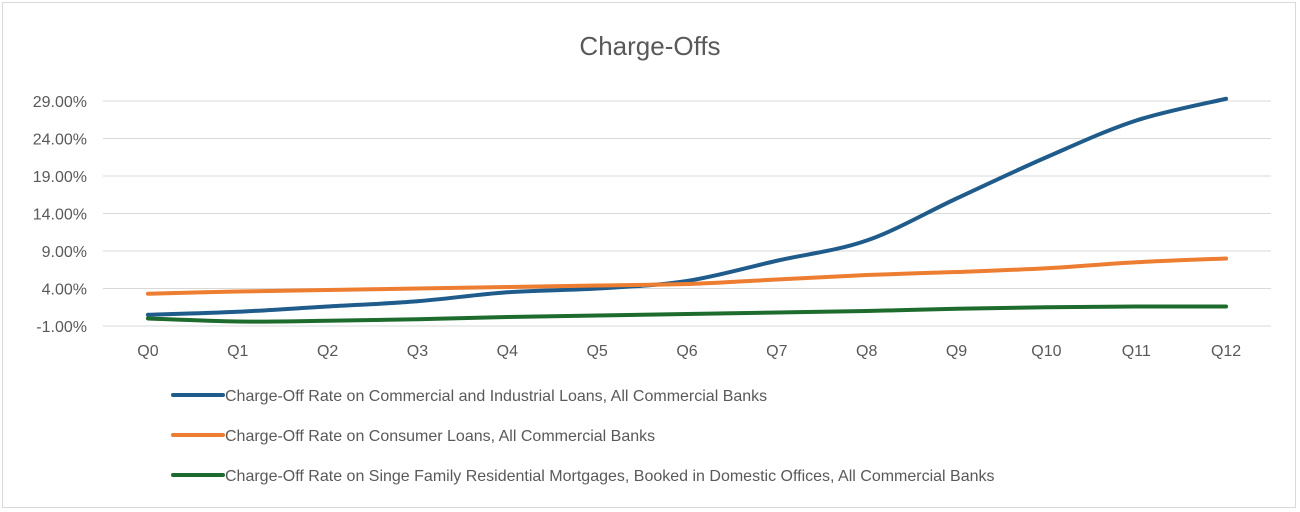 The height and width of the screenshot is (512, 1300). Describe the element at coordinates (866, 351) in the screenshot. I see `x-tick-label: Q8` at that location.